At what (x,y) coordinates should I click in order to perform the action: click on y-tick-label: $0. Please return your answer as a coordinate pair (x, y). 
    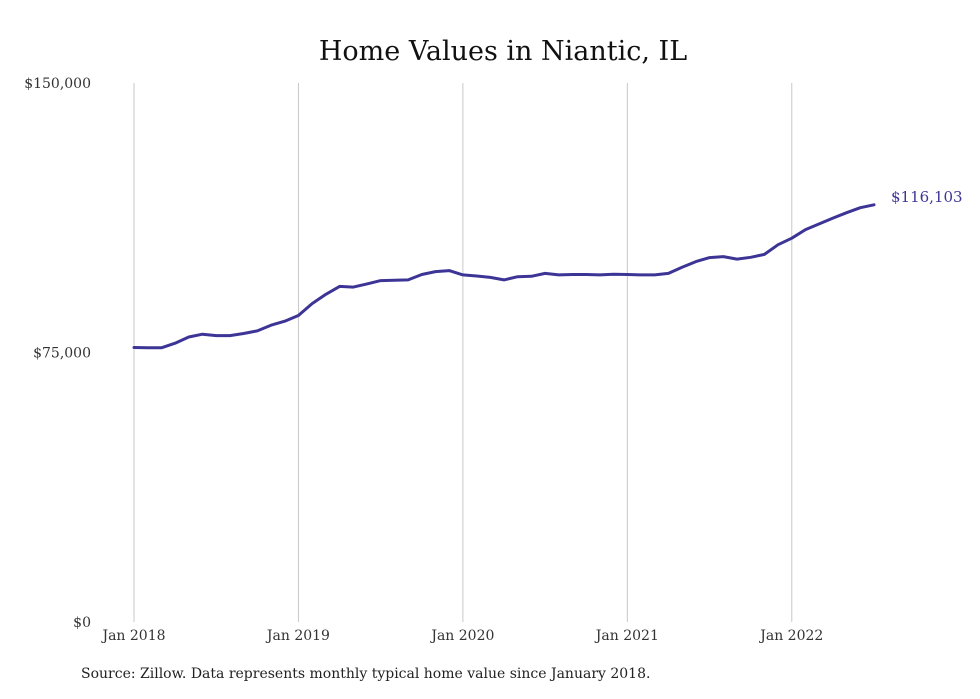
    Looking at the image, I should click on (82, 623).